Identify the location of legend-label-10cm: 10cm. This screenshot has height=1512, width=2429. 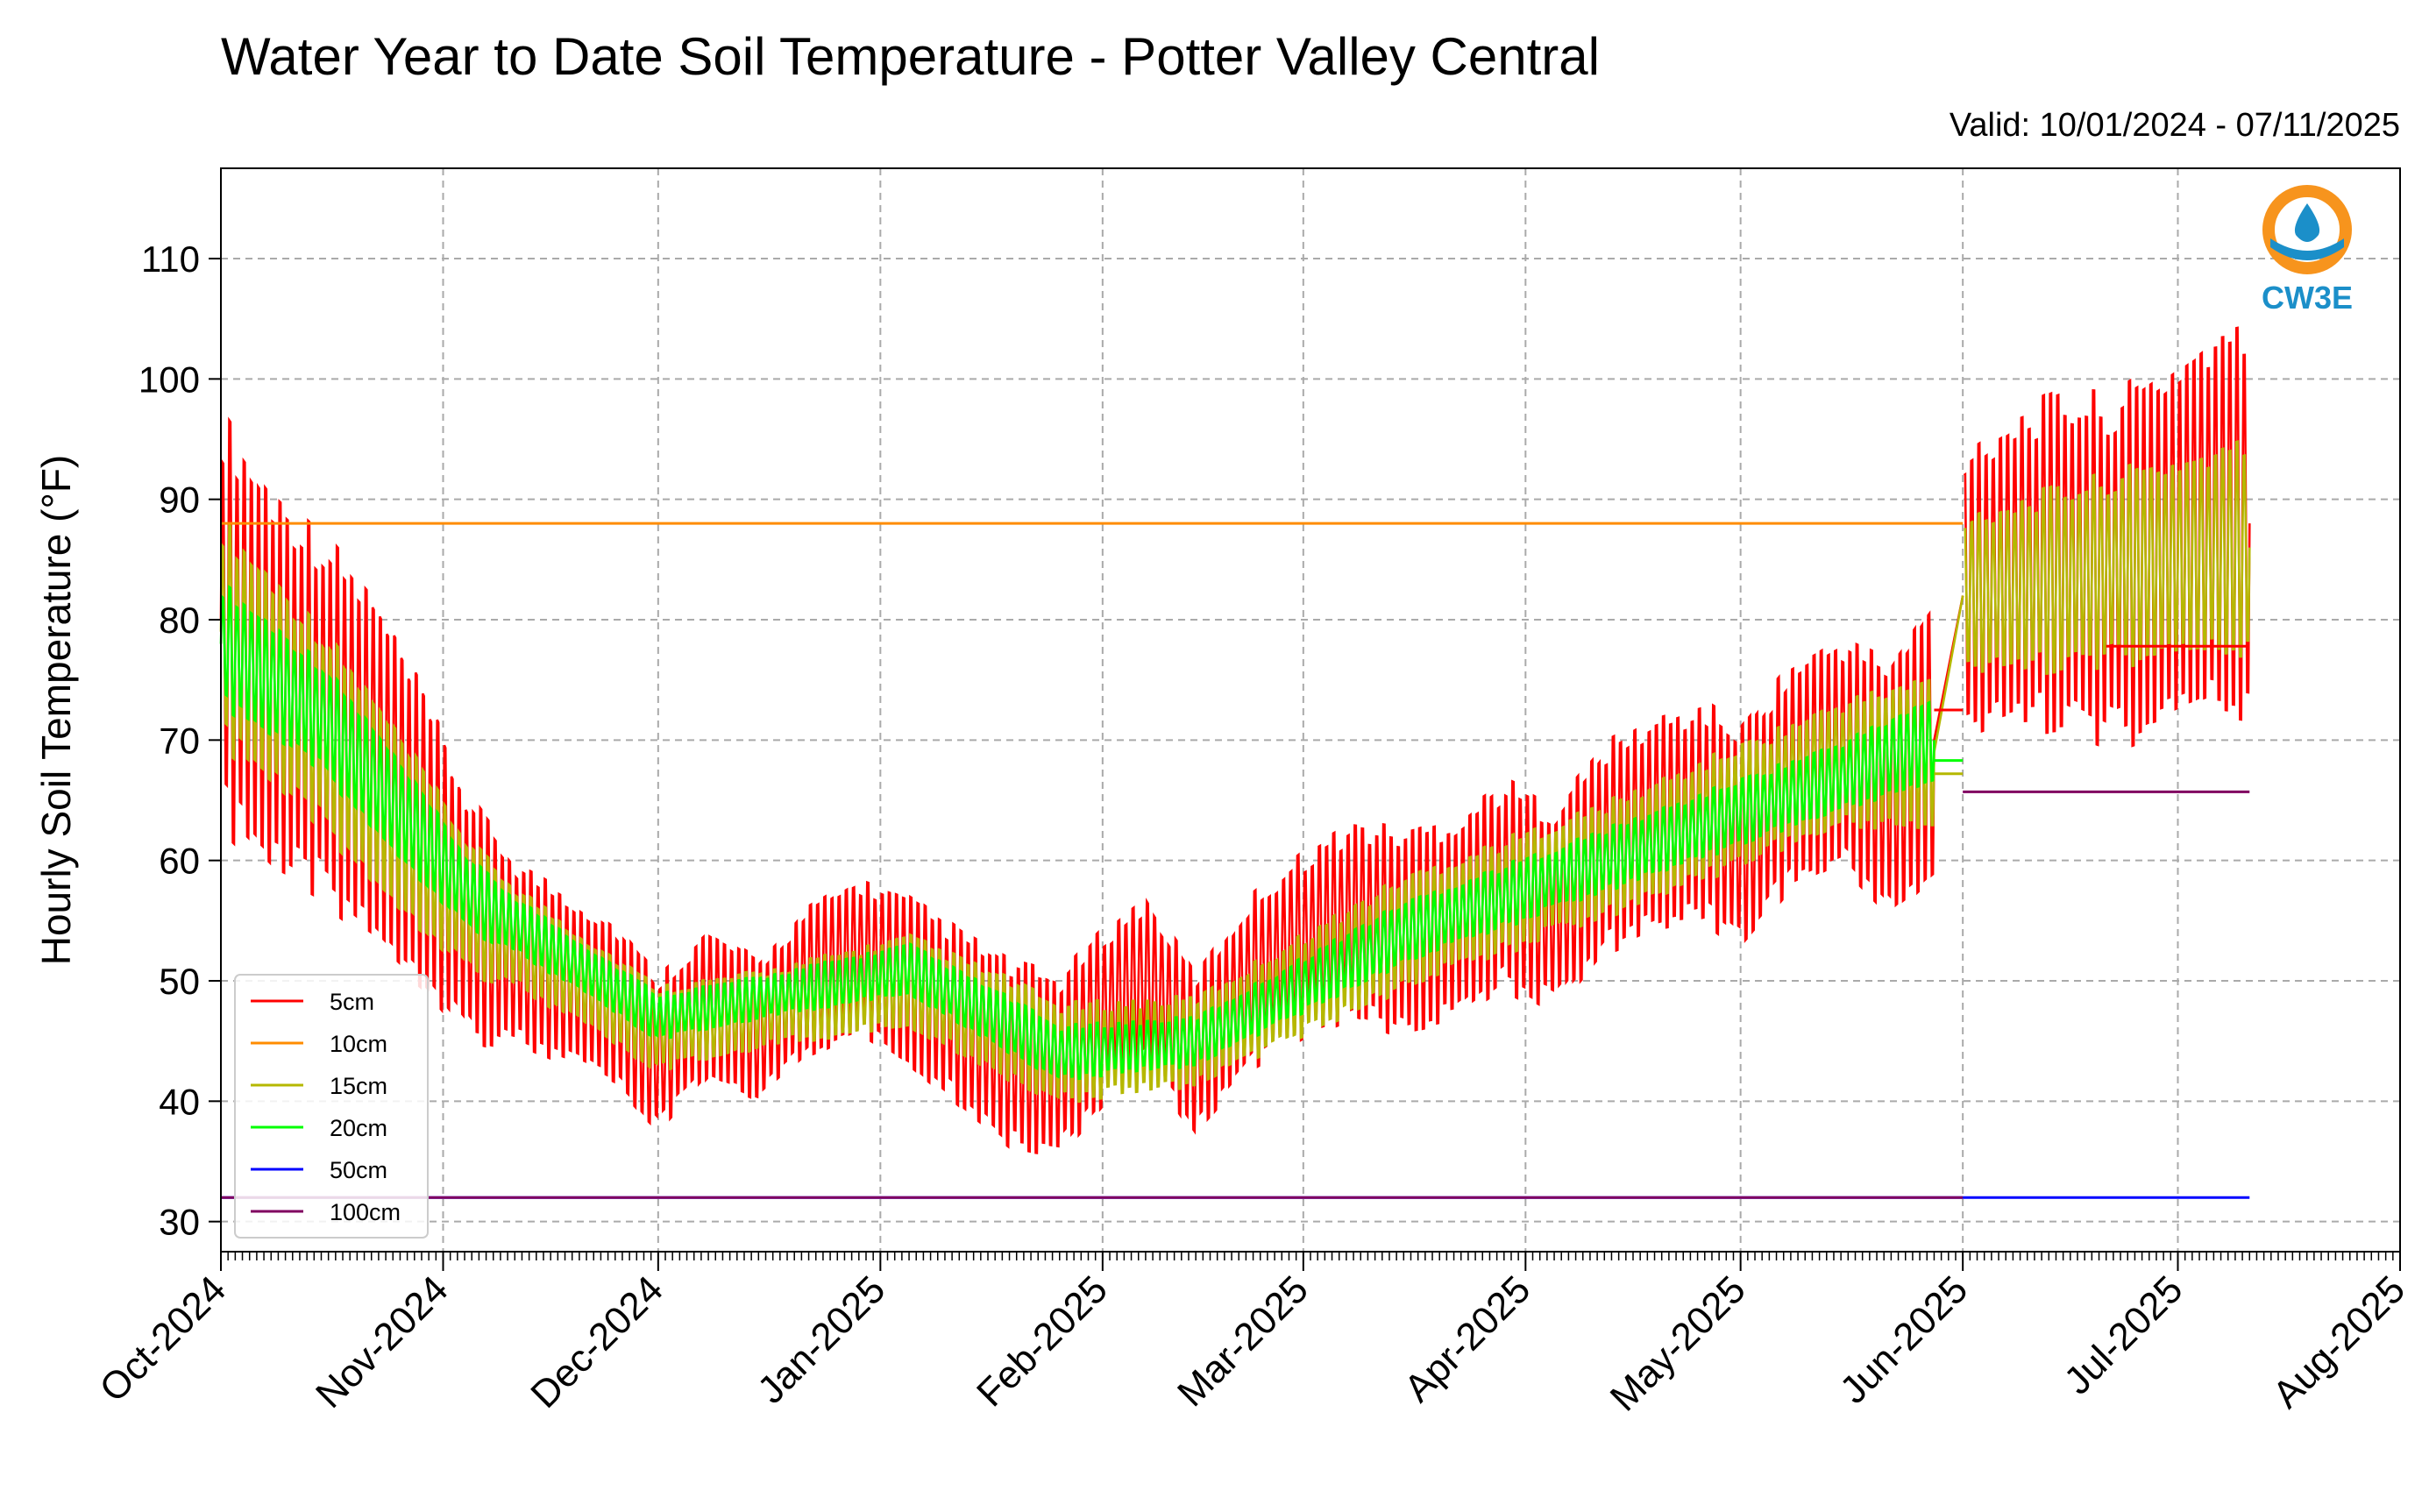
(359, 1044).